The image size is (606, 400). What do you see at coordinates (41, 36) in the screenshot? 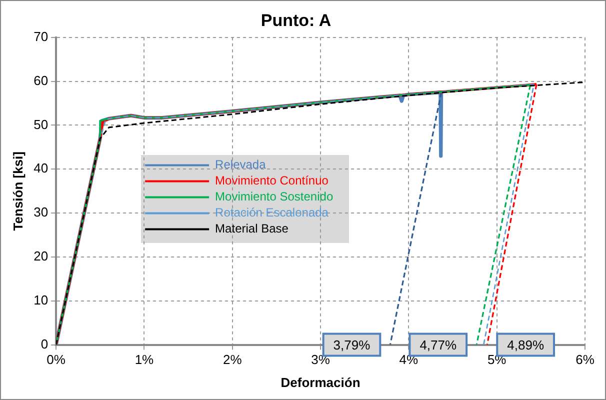
I see `y-tick-label: 70` at bounding box center [41, 36].